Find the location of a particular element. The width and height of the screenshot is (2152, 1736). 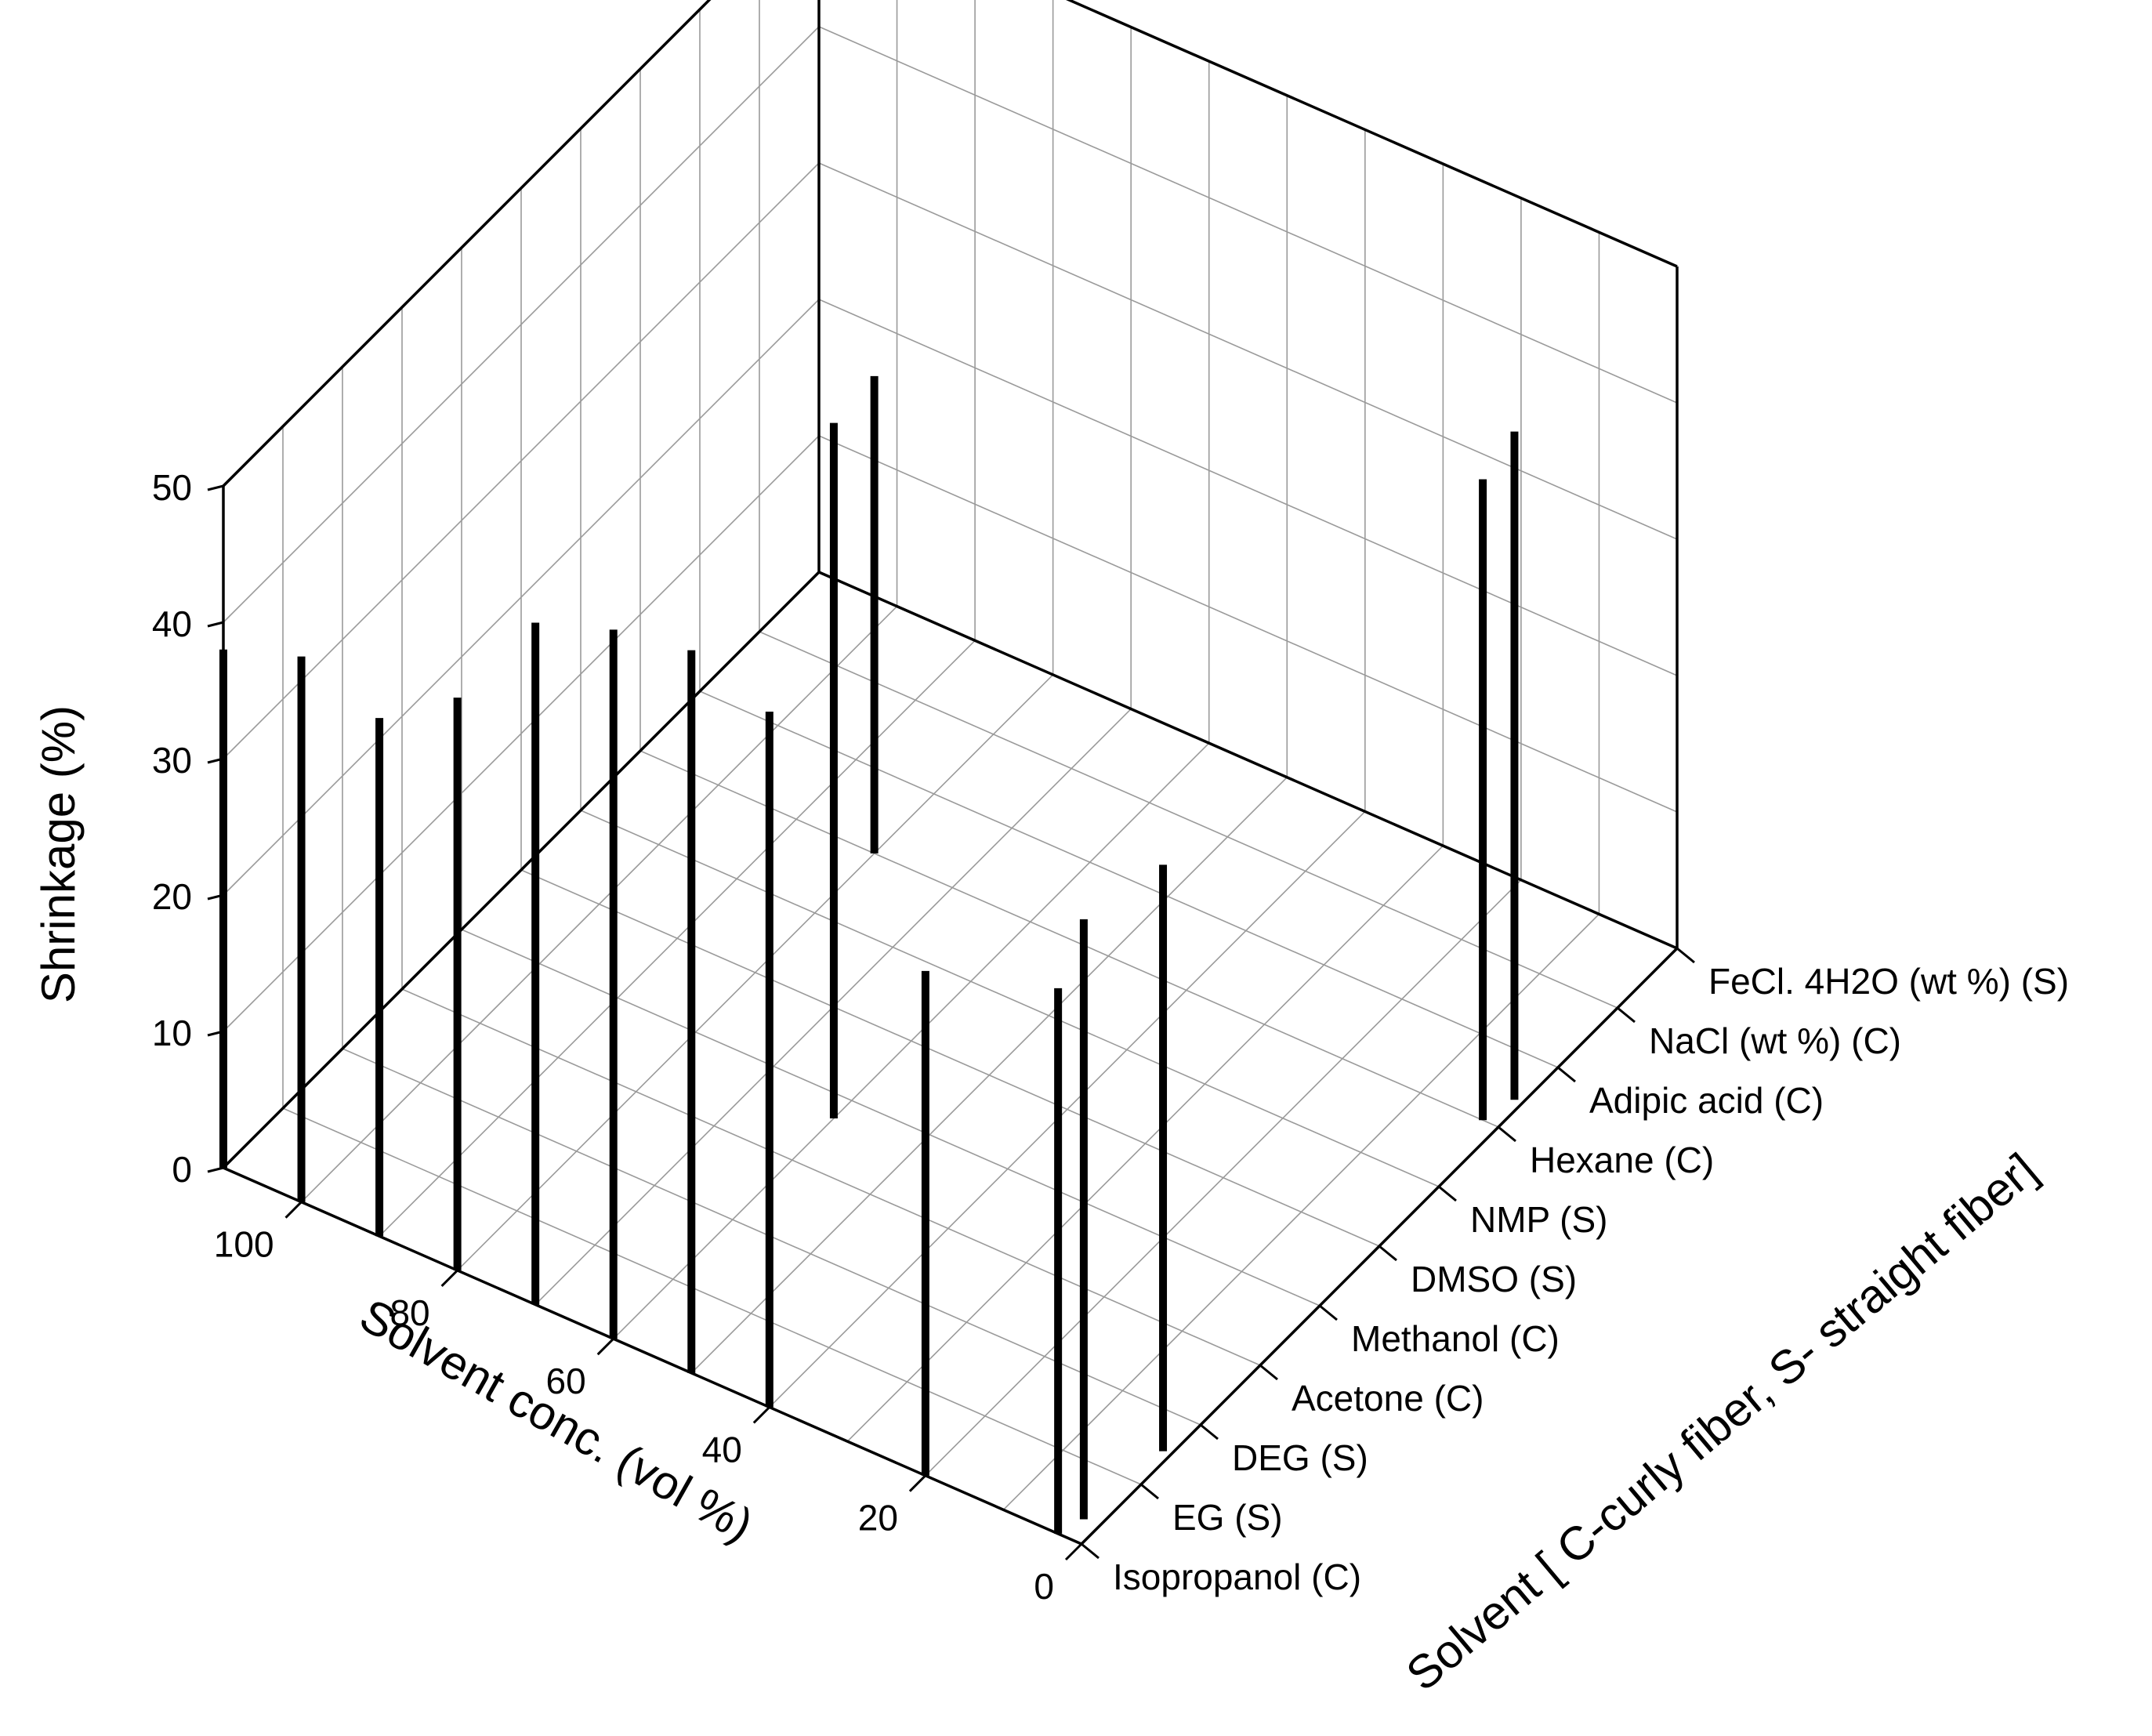

y-tick-label: Methanol (C) is located at coordinates (1455, 1338).